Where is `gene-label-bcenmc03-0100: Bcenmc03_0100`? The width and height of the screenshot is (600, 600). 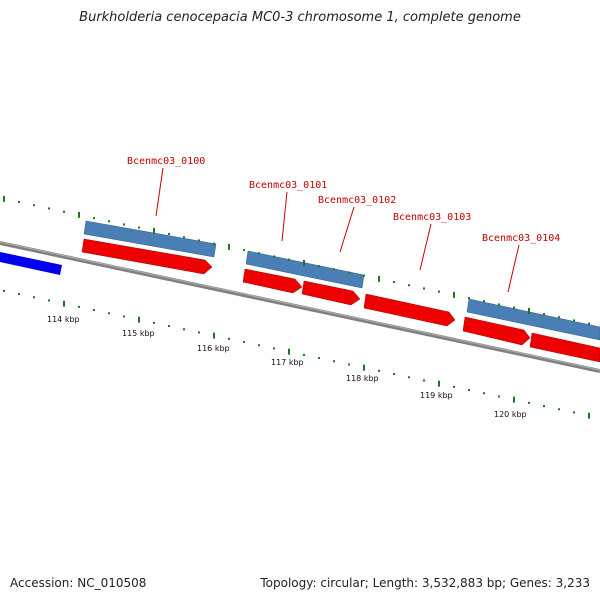 gene-label-bcenmc03-0100: Bcenmc03_0100 is located at coordinates (166, 161).